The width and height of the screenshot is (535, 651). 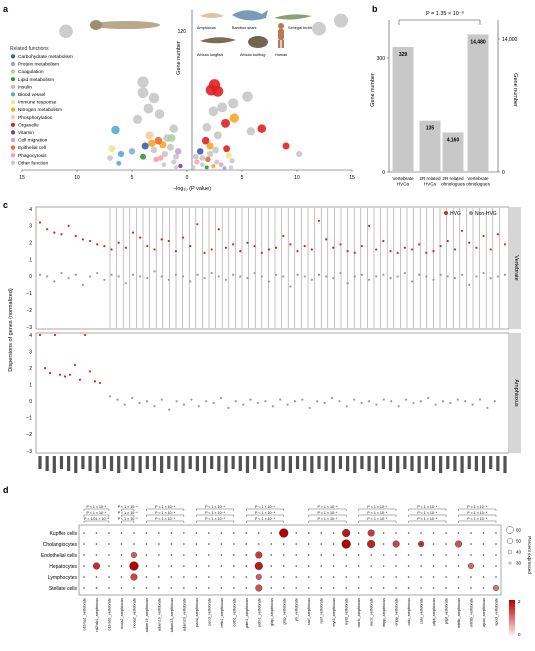 What do you see at coordinates (30, 352) in the screenshot?
I see `panel-c-bottom-y-tick: 3` at bounding box center [30, 352].